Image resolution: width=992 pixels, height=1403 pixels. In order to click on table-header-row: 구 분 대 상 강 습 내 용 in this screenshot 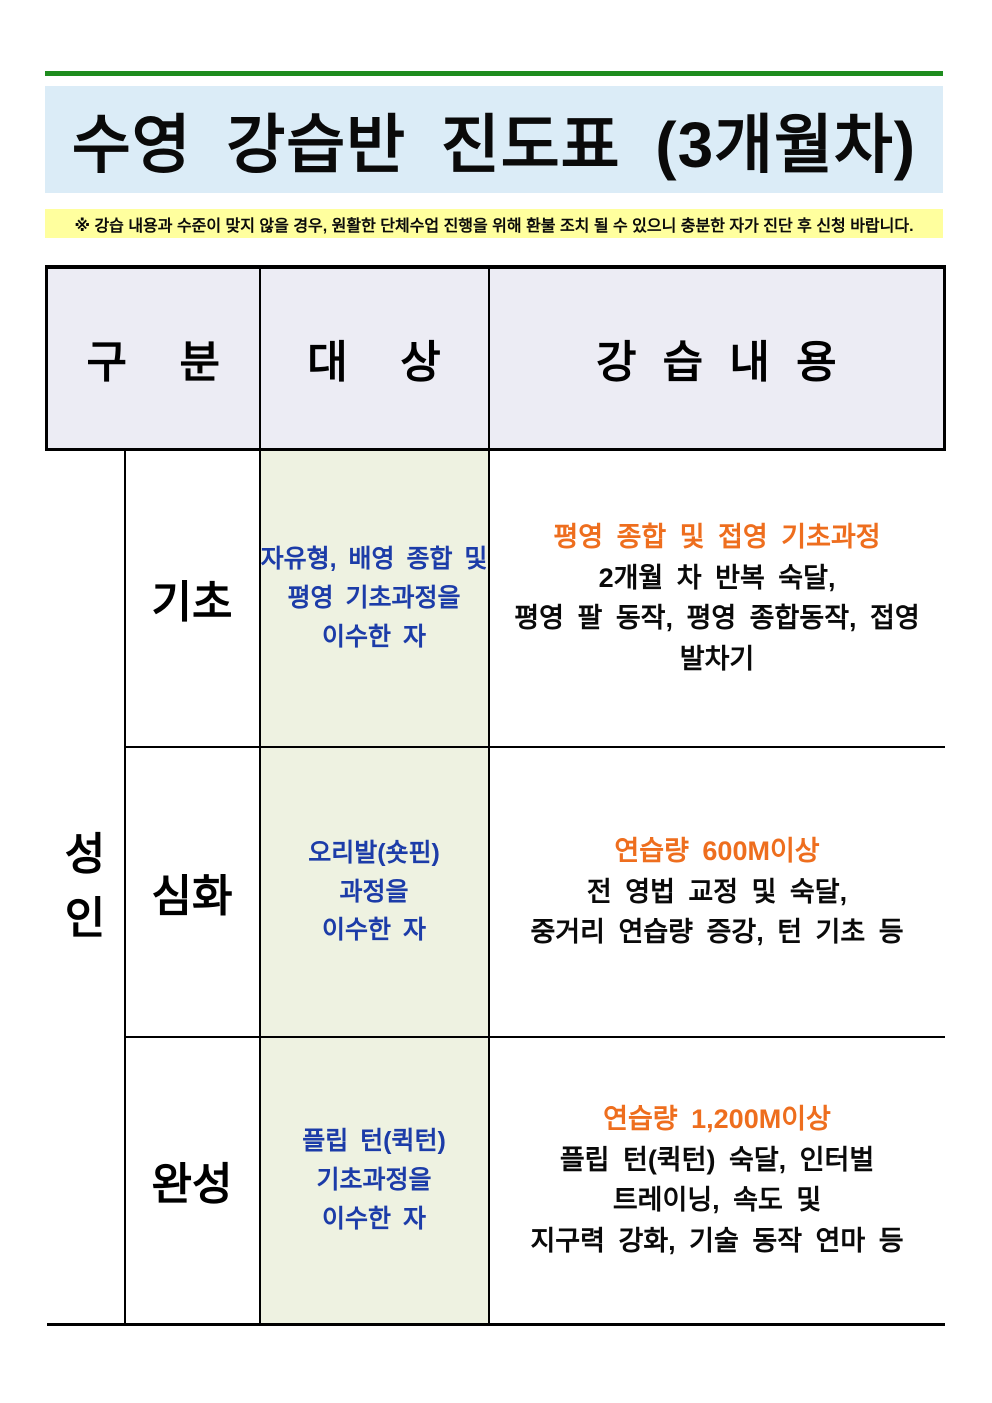, I will do `click(495, 358)`.